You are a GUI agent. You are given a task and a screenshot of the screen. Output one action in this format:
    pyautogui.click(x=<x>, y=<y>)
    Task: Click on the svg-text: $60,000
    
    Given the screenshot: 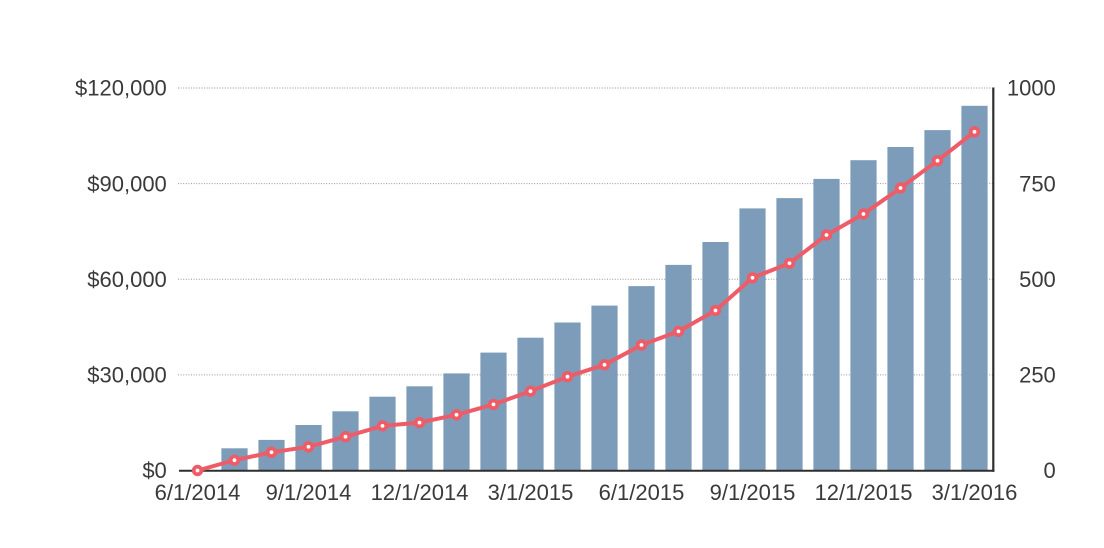 What is the action you would take?
    pyautogui.click(x=127, y=279)
    